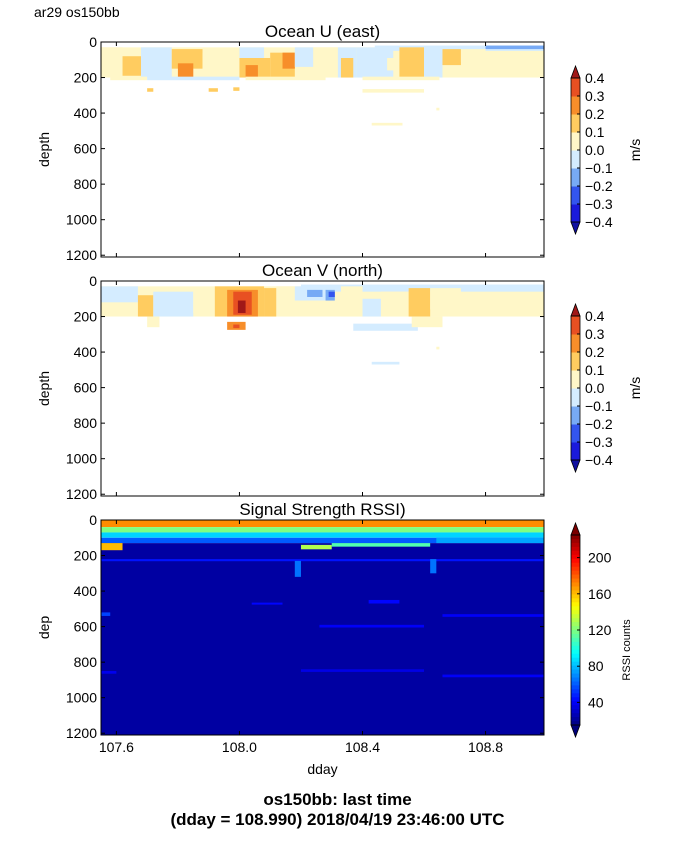 The height and width of the screenshot is (855, 675). What do you see at coordinates (44, 149) in the screenshot?
I see `y-axis-label-1: depth` at bounding box center [44, 149].